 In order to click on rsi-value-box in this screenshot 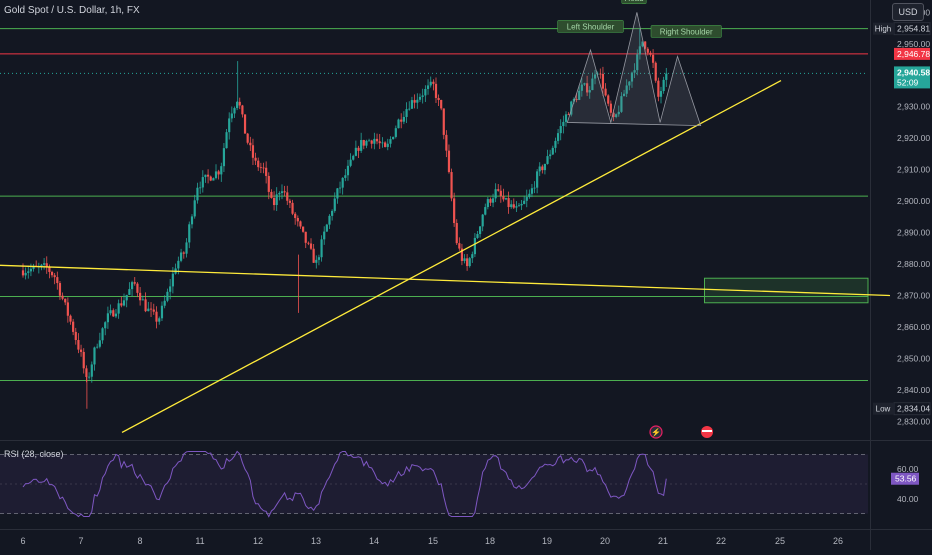, I will do `click(905, 478)`.